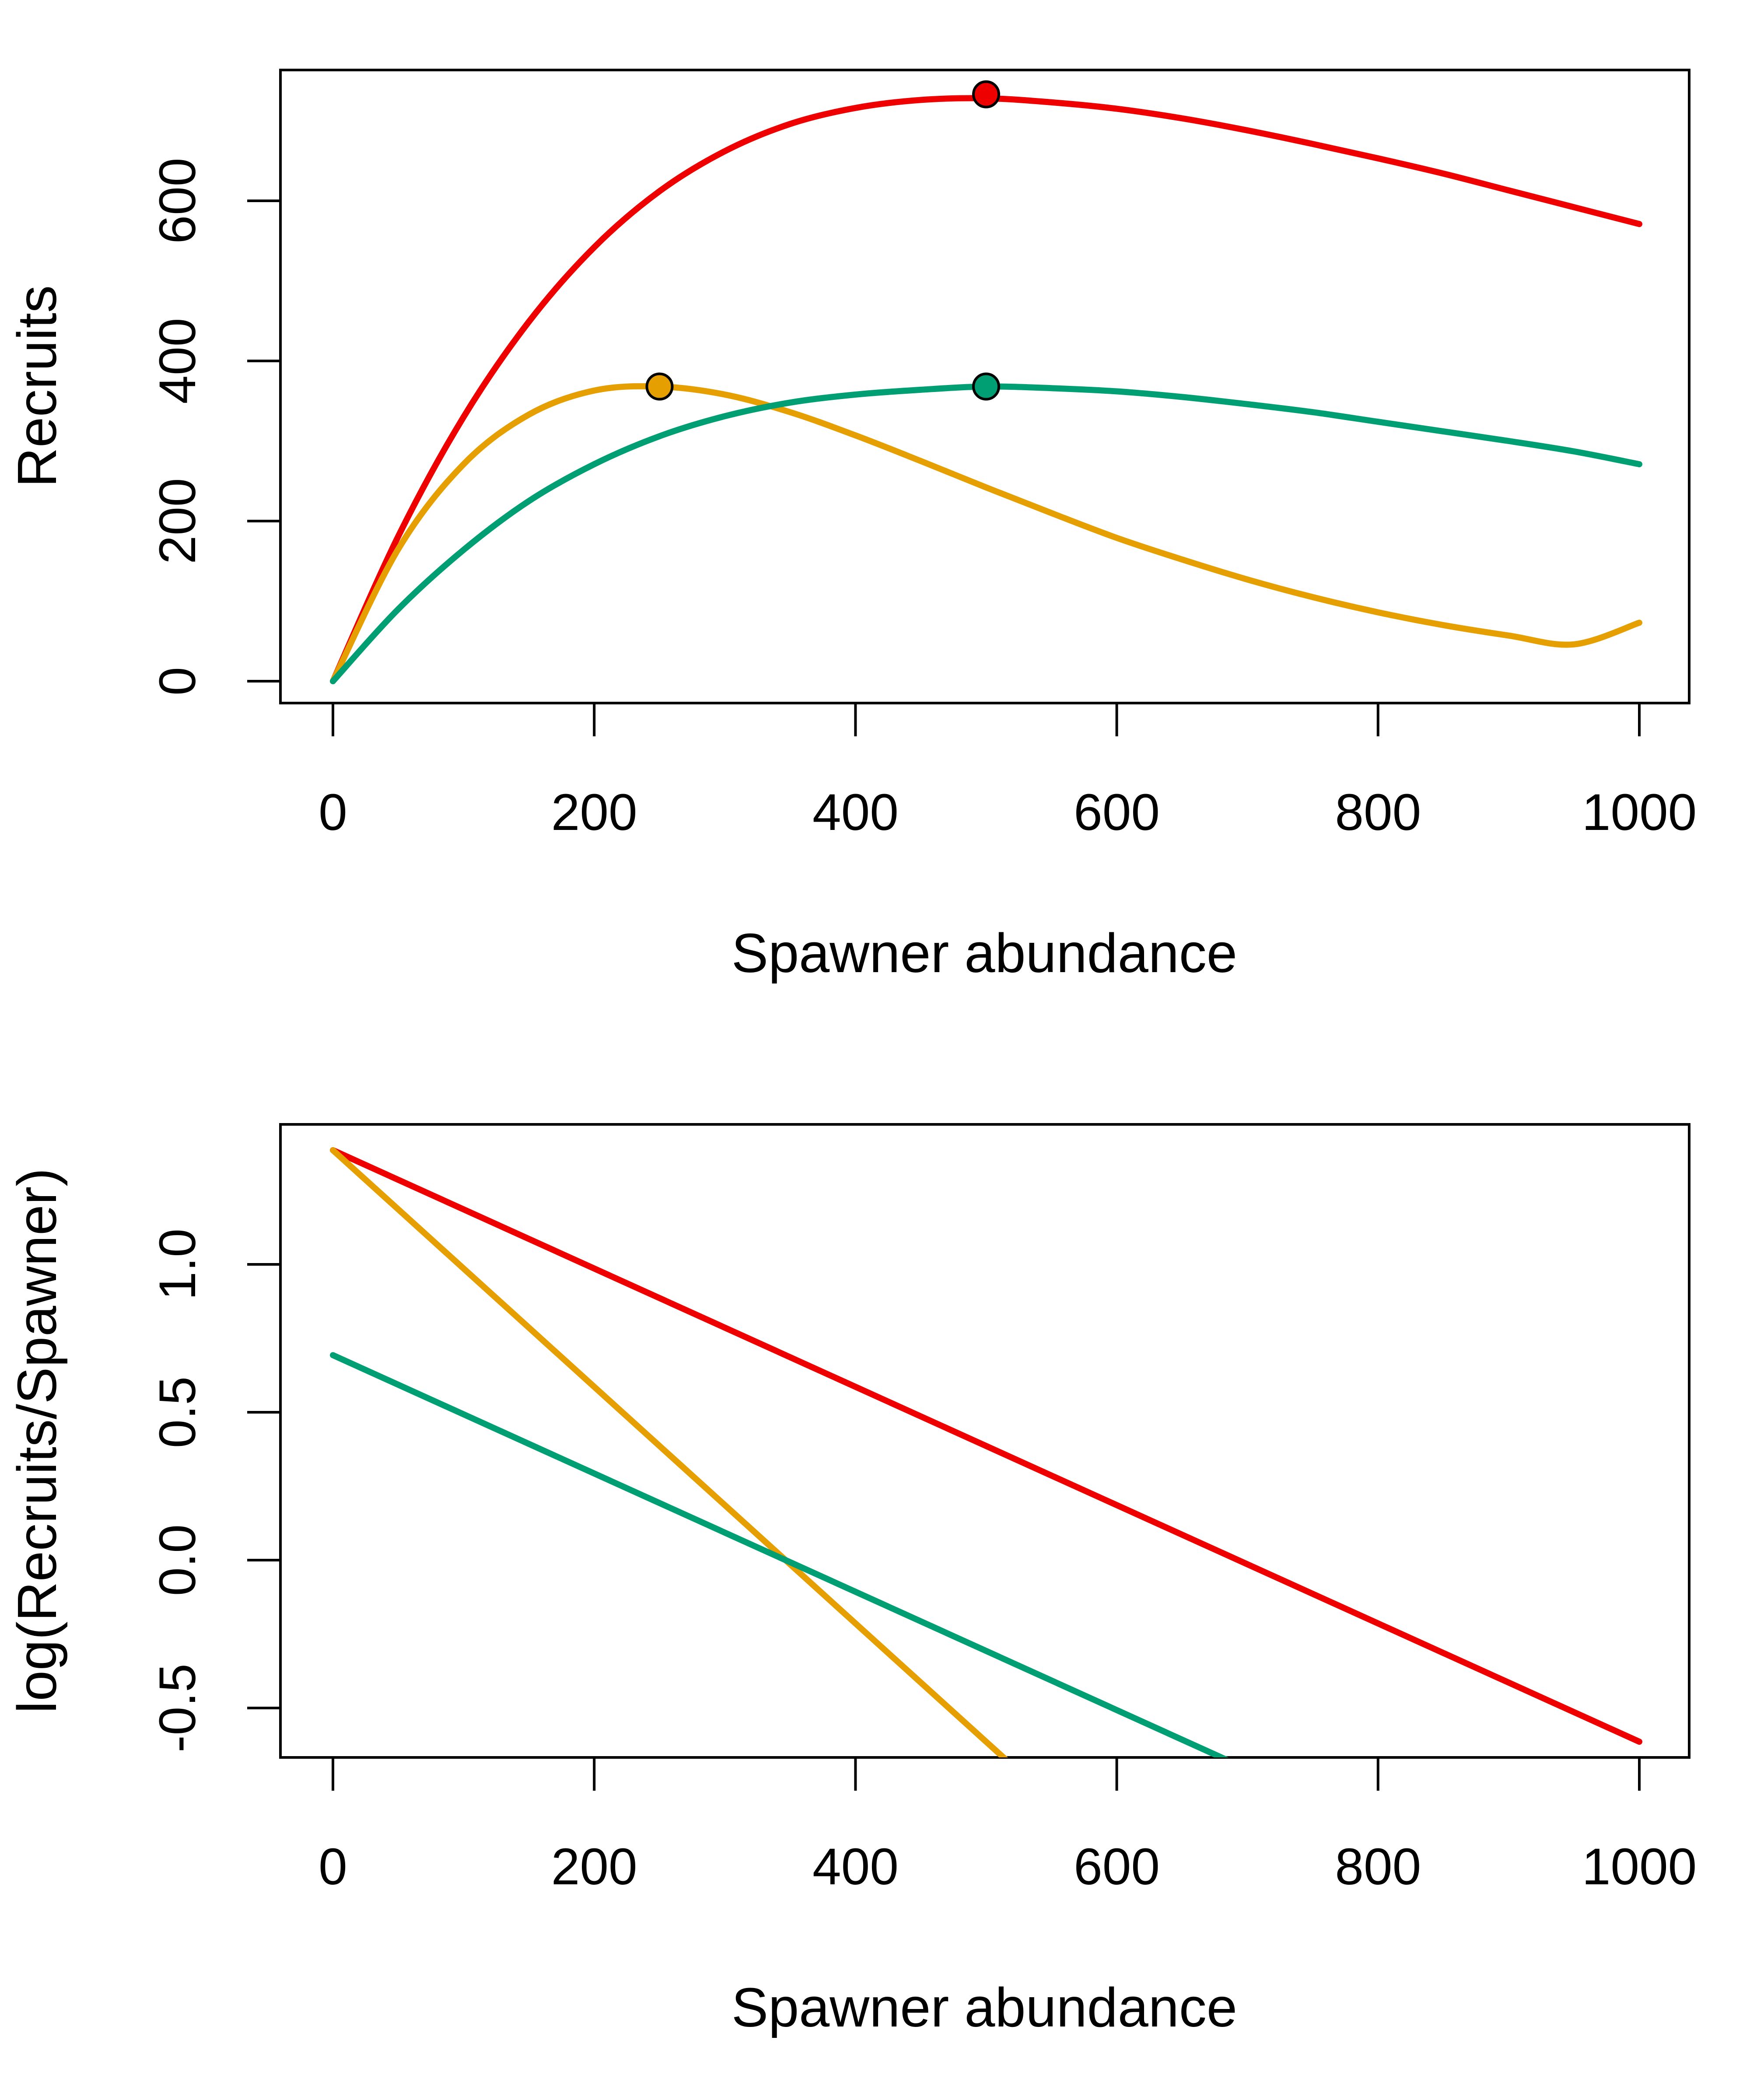 The height and width of the screenshot is (2100, 1750). I want to click on y-axis: -0.5 0.0 0.5 1.0, so click(214, 1490).